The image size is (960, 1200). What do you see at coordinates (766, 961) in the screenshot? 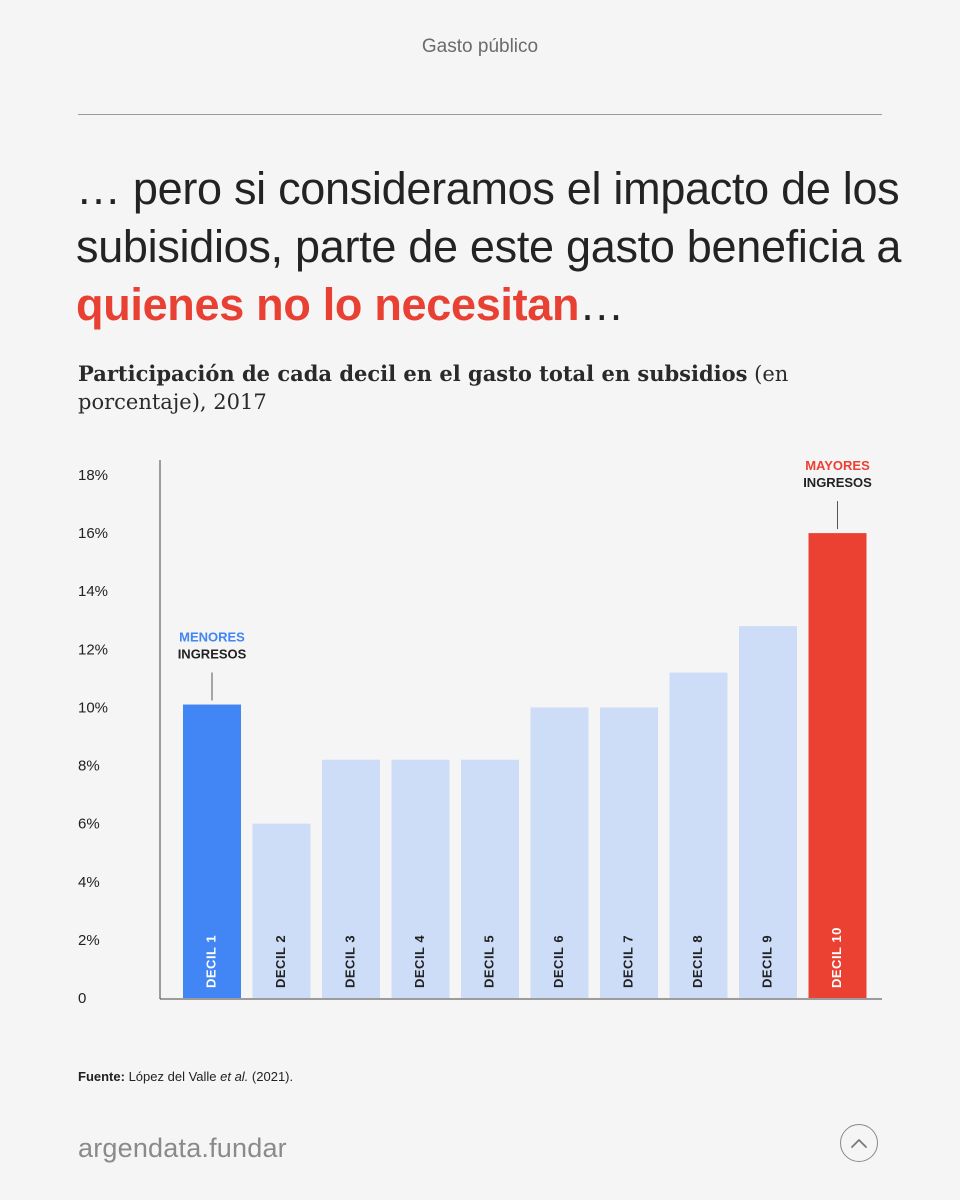
I see `bar-category-label: DECIL 9` at bounding box center [766, 961].